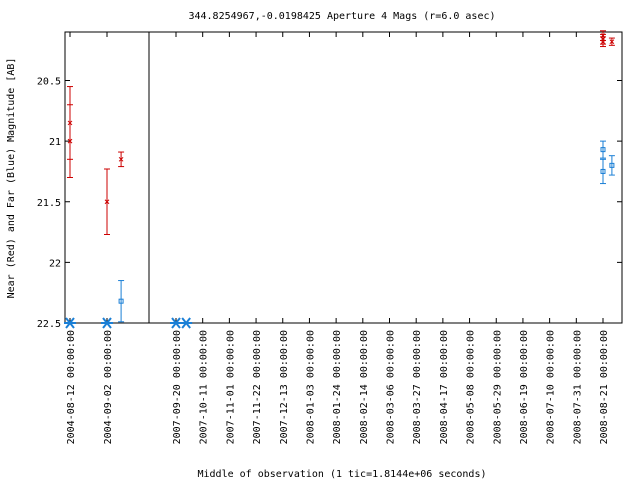  I want to click on x-tick-label: 2008-02-14 00:00:00, so click(364, 387).